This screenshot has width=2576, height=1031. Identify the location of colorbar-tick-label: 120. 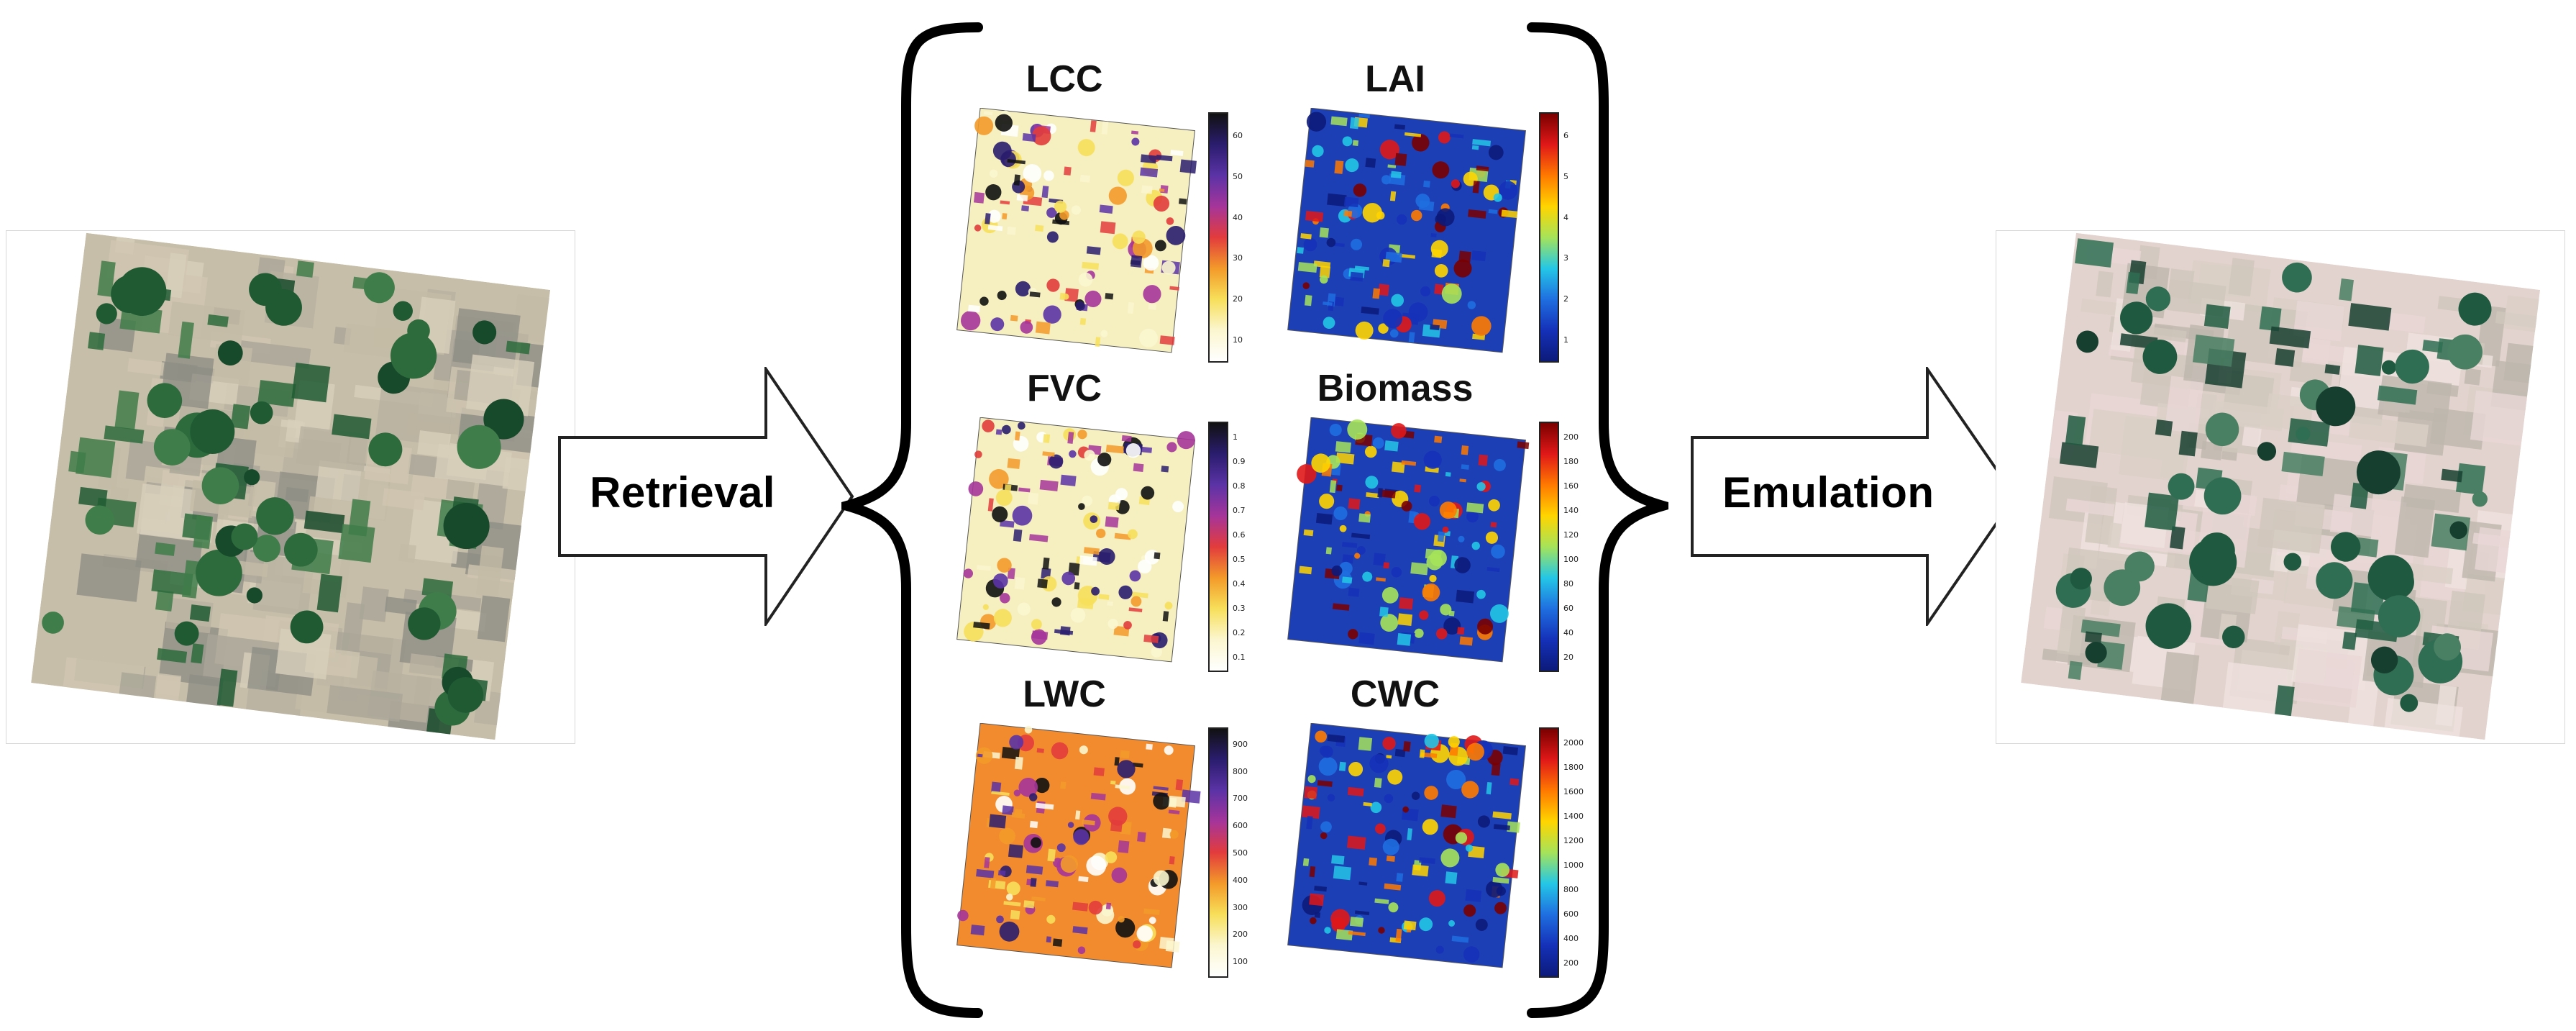
(1571, 535).